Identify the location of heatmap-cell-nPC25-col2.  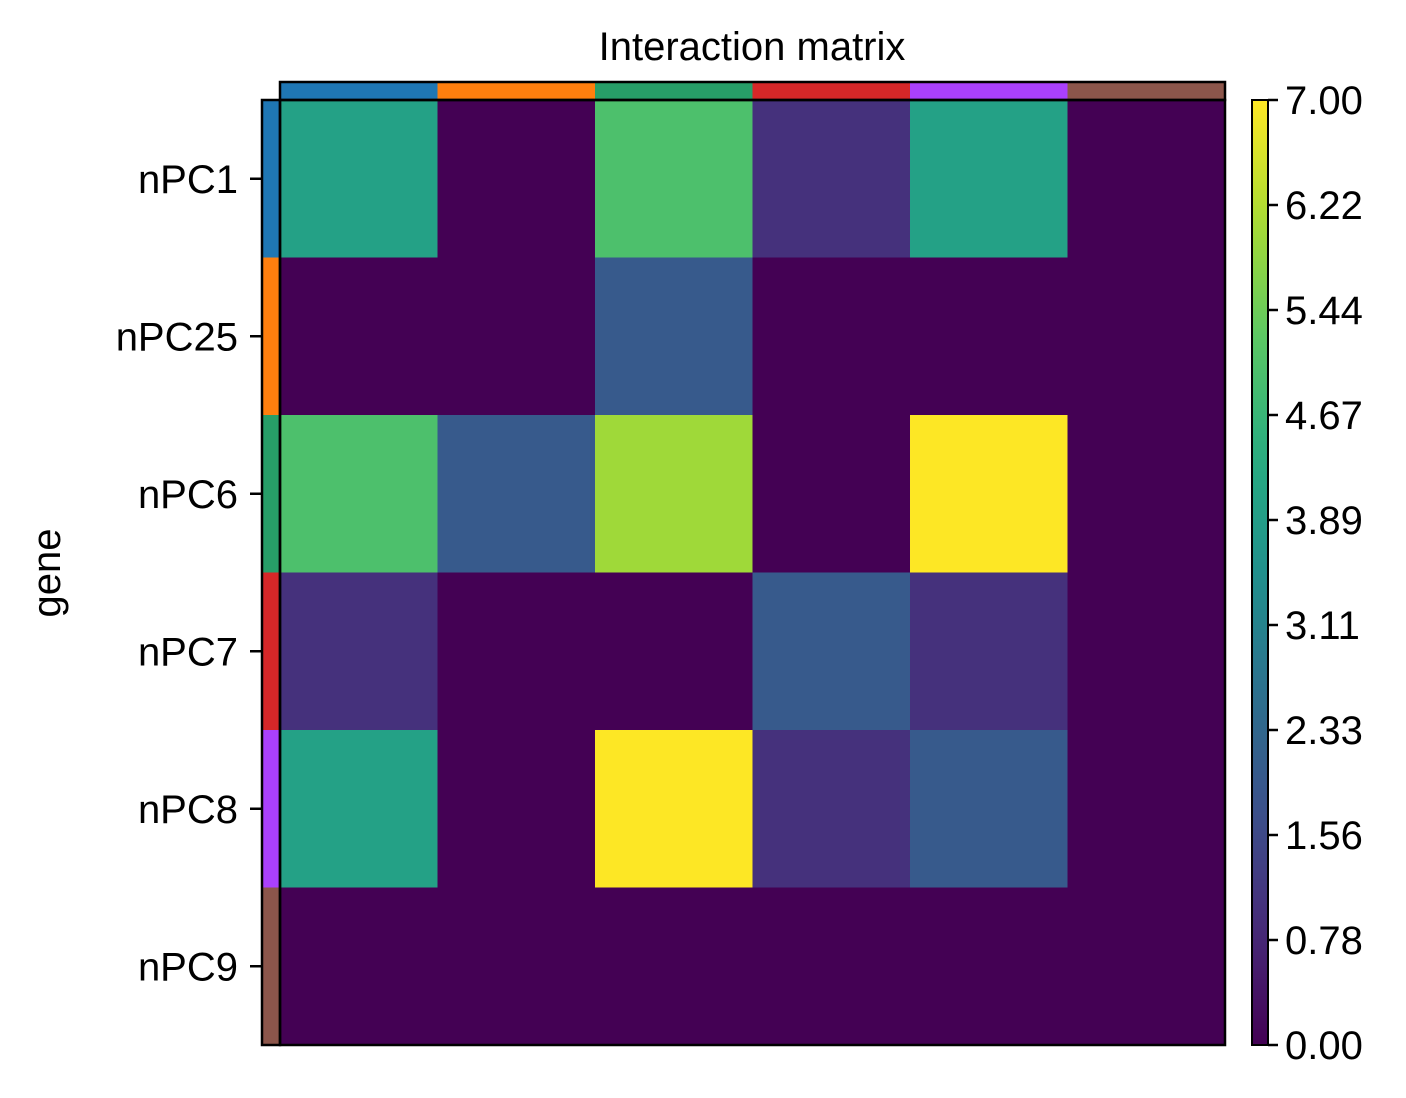
(516, 336).